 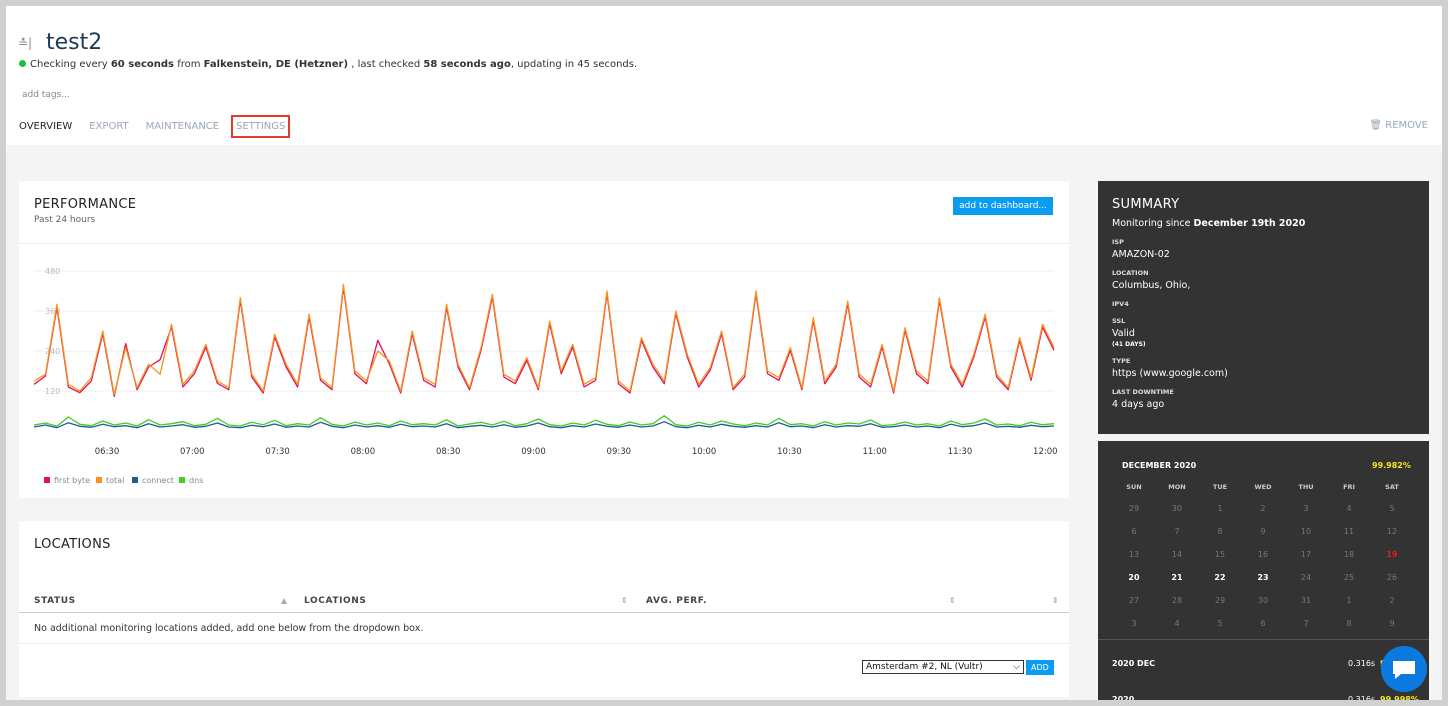 What do you see at coordinates (335, 601) in the screenshot?
I see `column-header: LOCATIONS` at bounding box center [335, 601].